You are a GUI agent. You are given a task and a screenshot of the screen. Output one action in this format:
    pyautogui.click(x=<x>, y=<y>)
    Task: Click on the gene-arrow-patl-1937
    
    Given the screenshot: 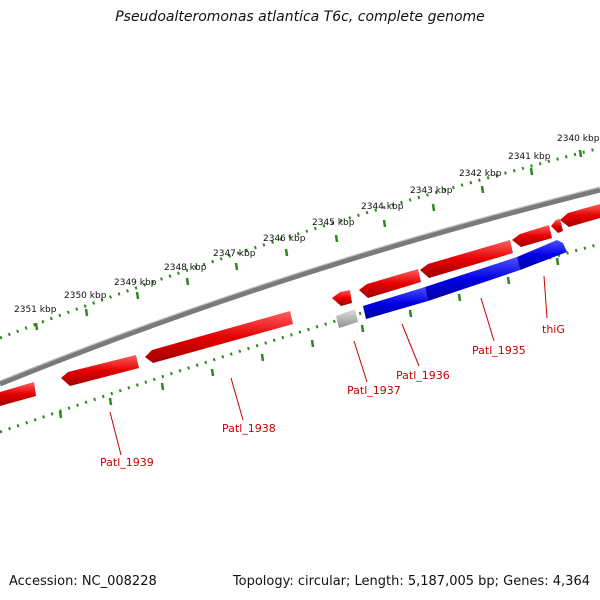 What is the action you would take?
    pyautogui.click(x=347, y=318)
    